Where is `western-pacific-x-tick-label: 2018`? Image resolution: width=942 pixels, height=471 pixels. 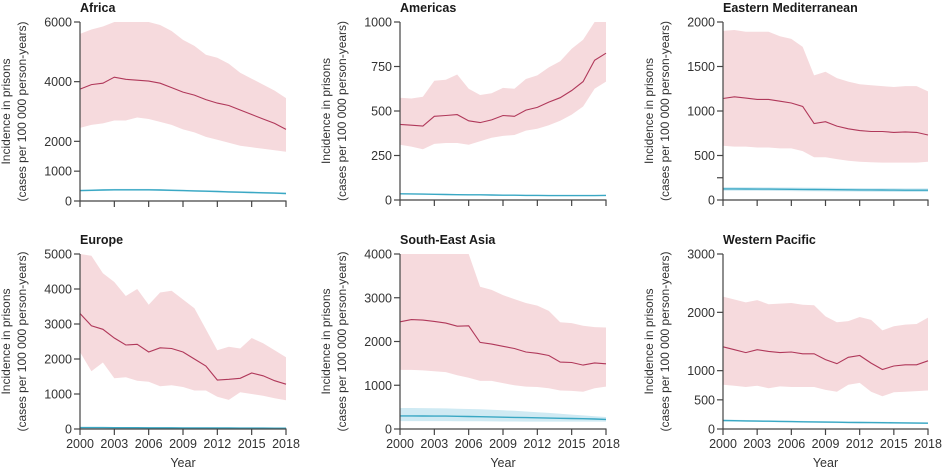
western-pacific-x-tick-label: 2018 is located at coordinates (928, 444).